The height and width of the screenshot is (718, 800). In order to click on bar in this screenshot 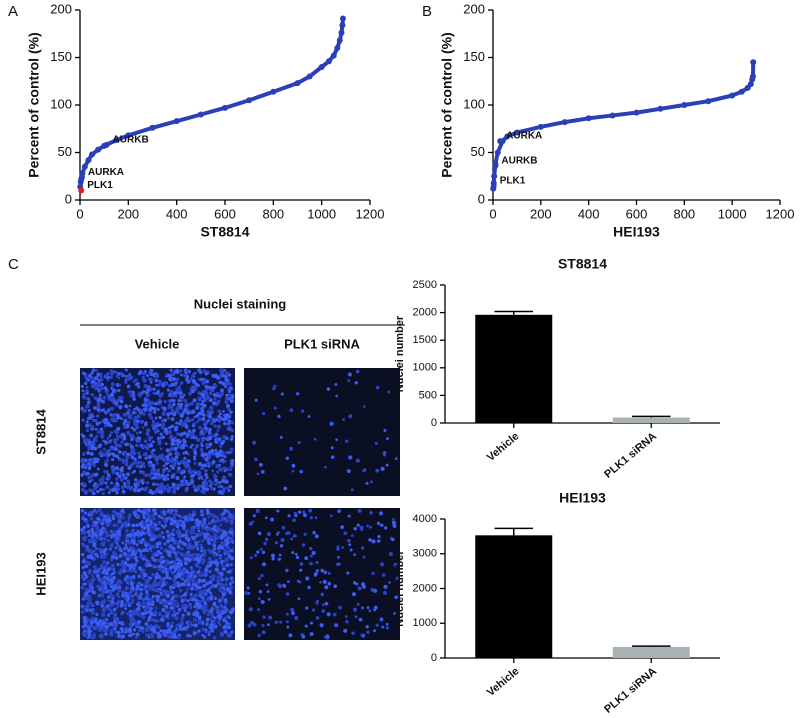, I will do `click(651, 420)`.